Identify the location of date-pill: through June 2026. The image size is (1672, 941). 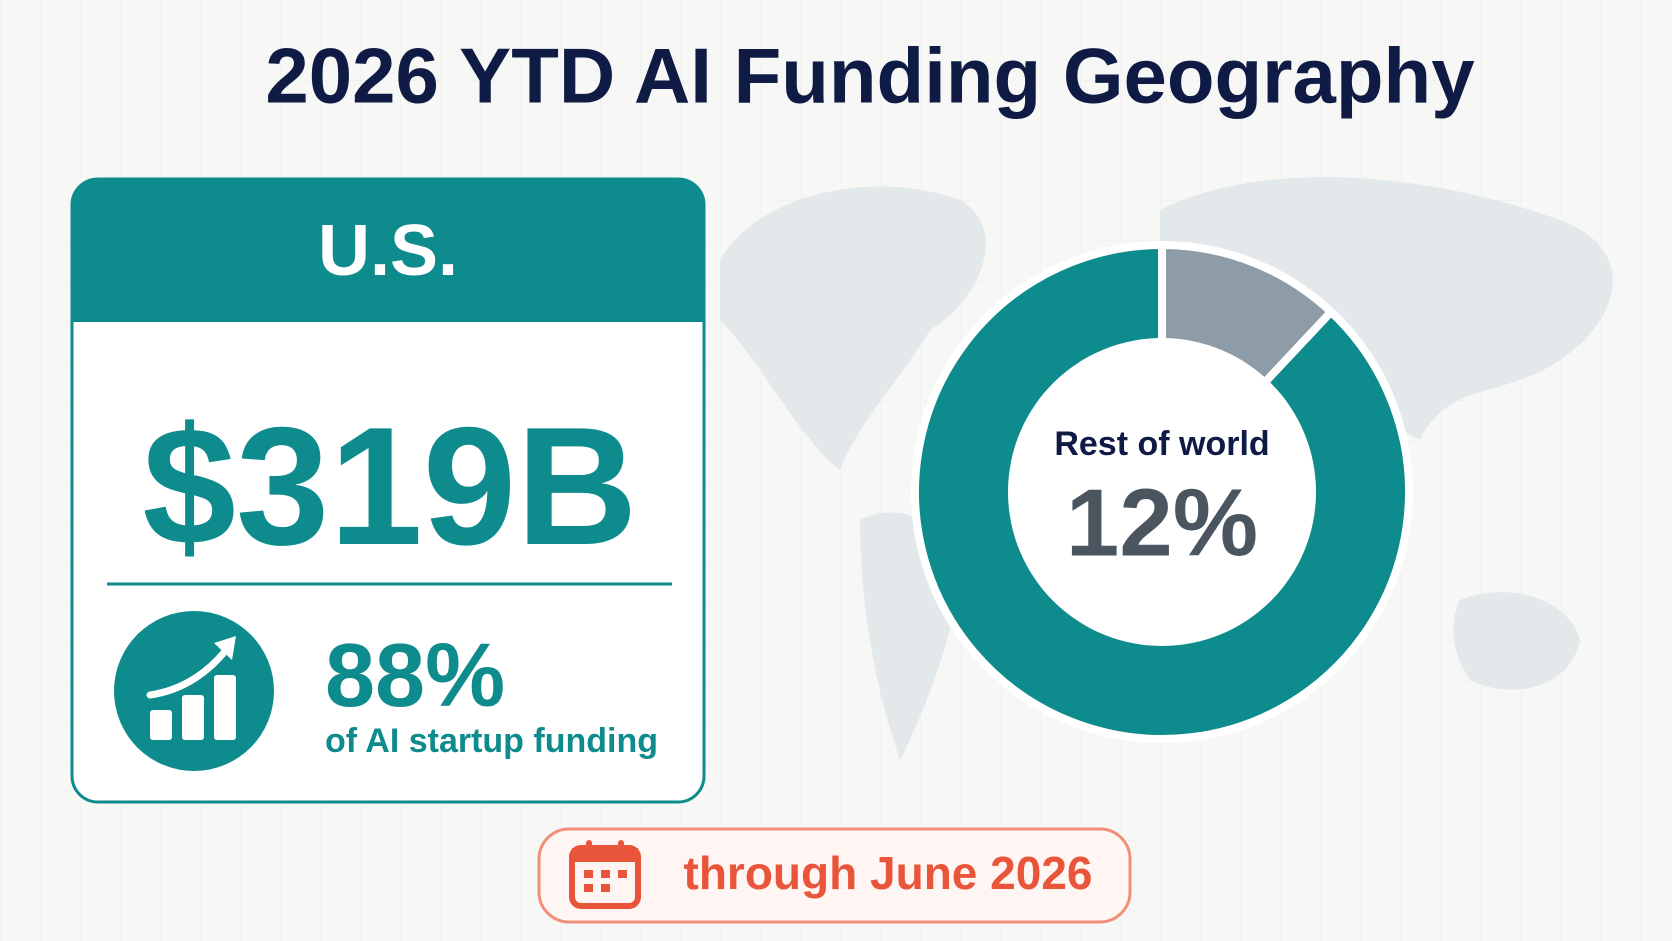
(834, 875).